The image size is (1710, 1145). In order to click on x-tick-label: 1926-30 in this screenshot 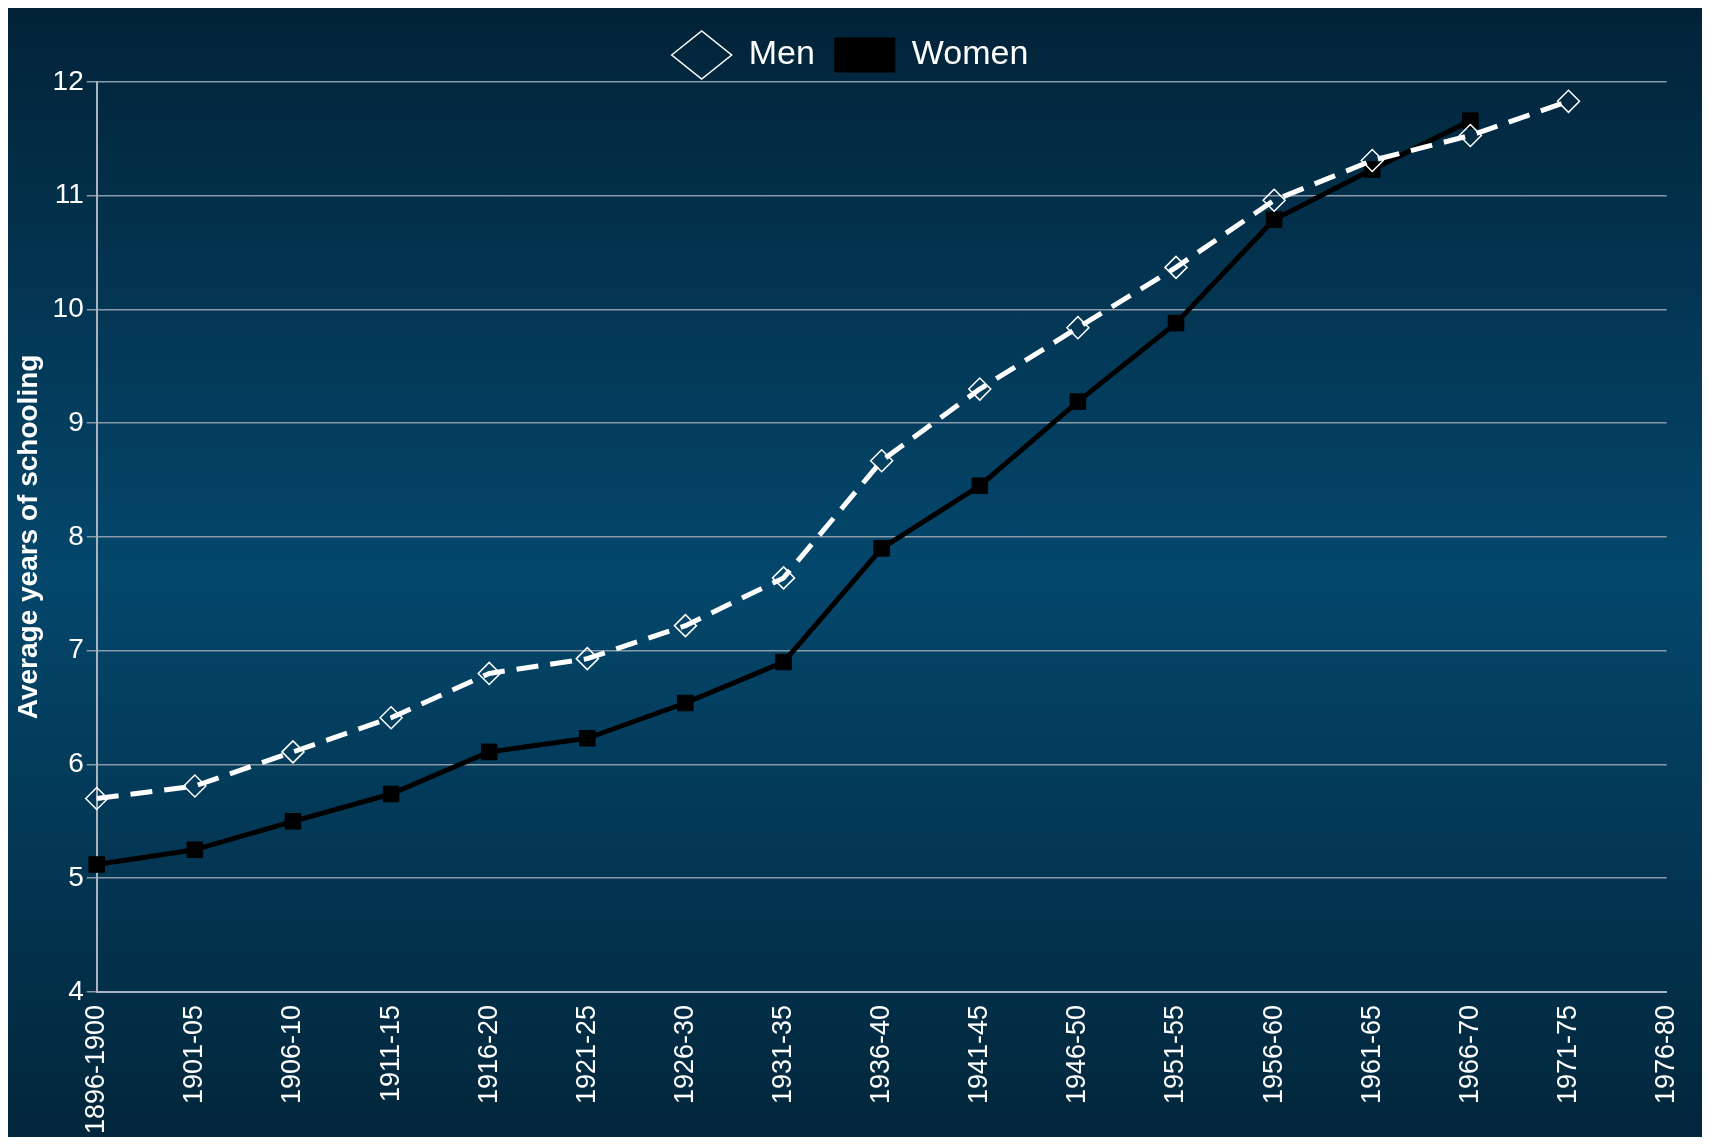, I will do `click(683, 1054)`.